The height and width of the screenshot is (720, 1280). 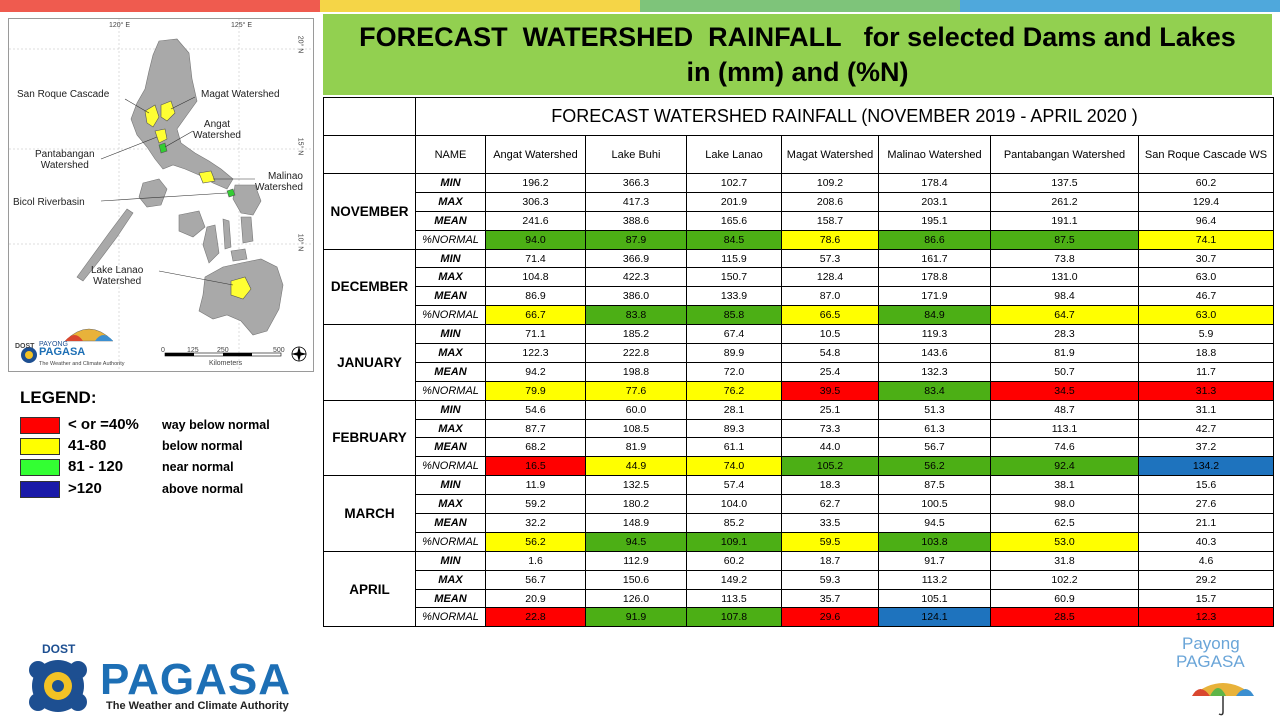 I want to click on scale-tick-0: 0, so click(x=163, y=350).